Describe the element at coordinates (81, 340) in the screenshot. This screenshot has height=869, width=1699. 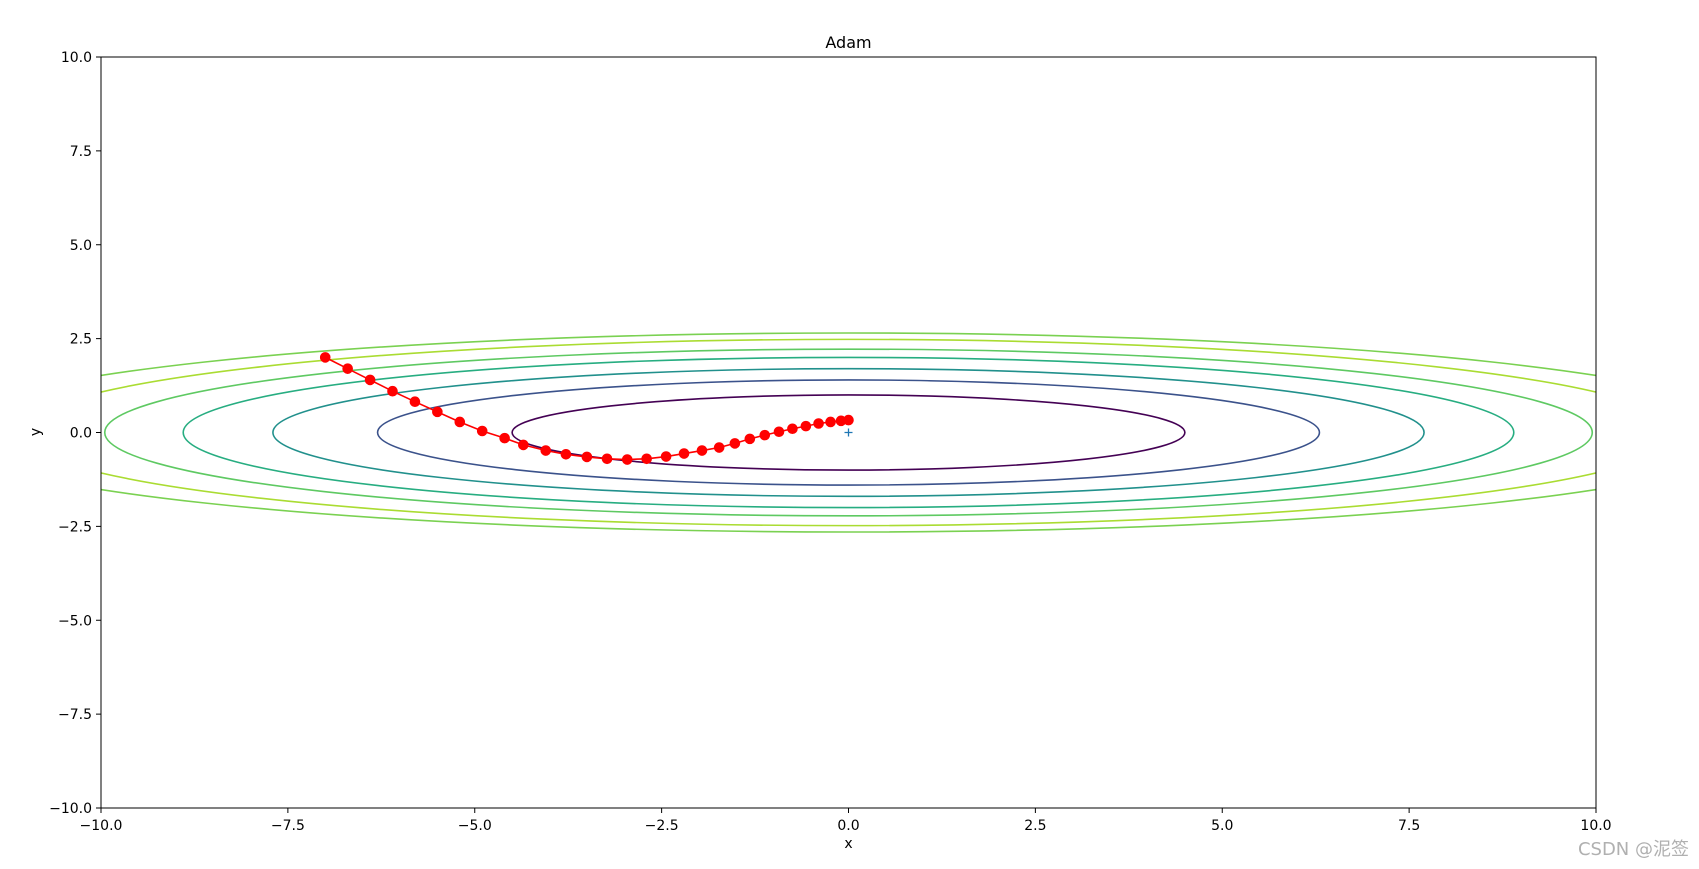
I see `y-tick-label: 2.5` at that location.